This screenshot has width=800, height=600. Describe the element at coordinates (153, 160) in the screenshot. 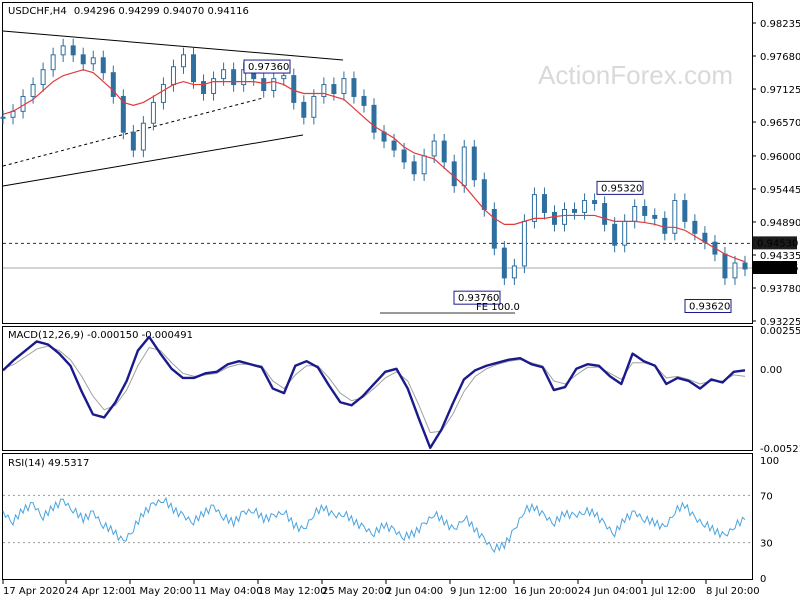

I see `lower-trendline` at that location.